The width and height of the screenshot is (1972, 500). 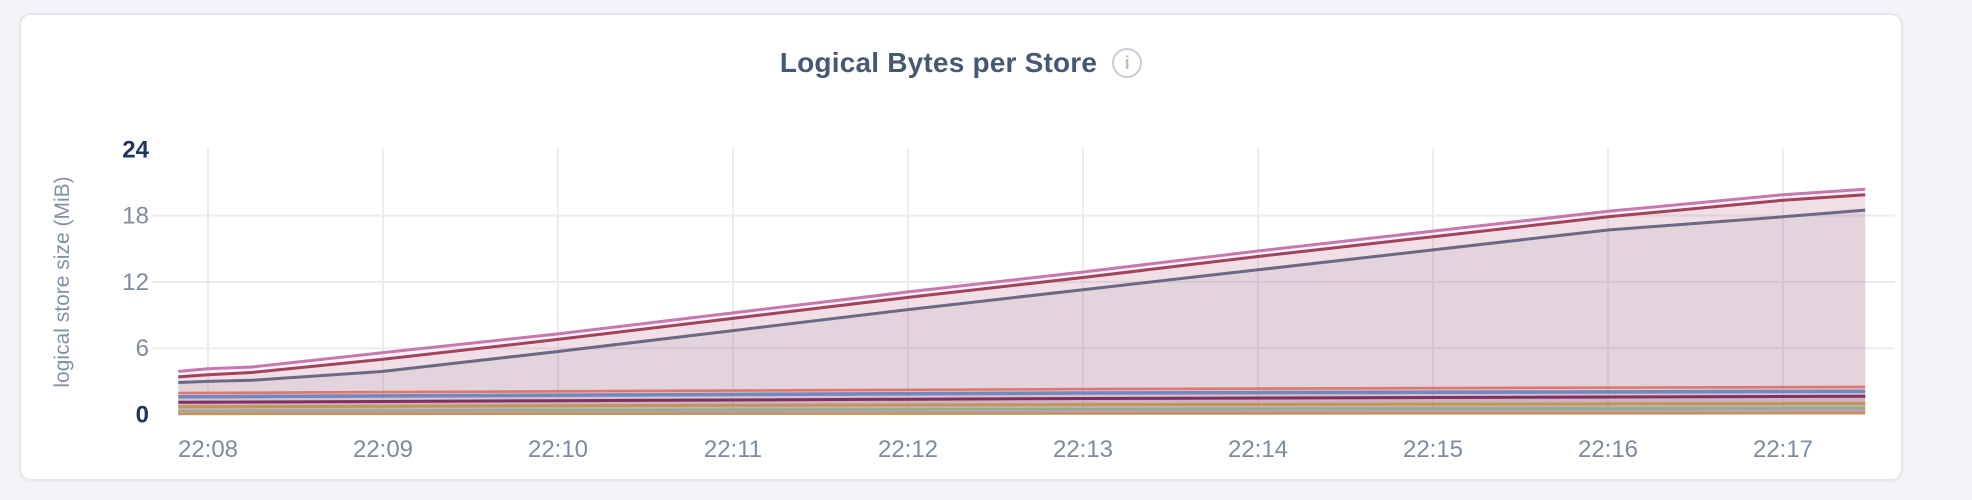 I want to click on chart-title: Logical Bytes per Store, so click(x=938, y=62).